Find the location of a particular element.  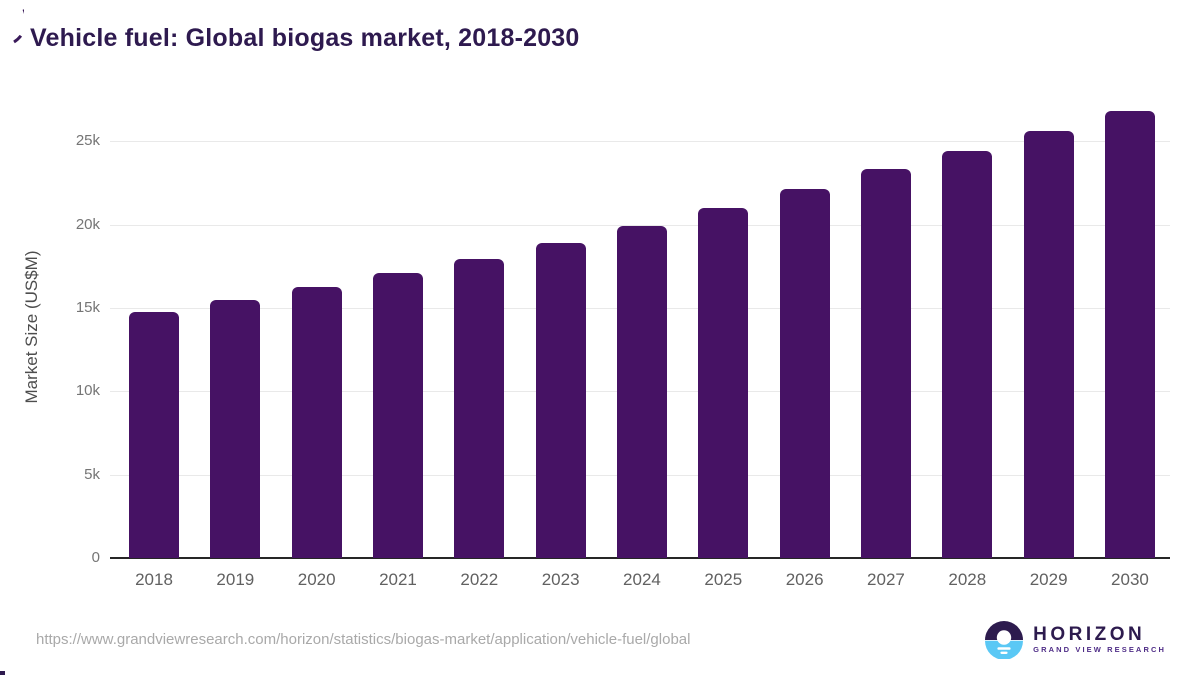

y-tick-25k: 25k is located at coordinates (87, 141).